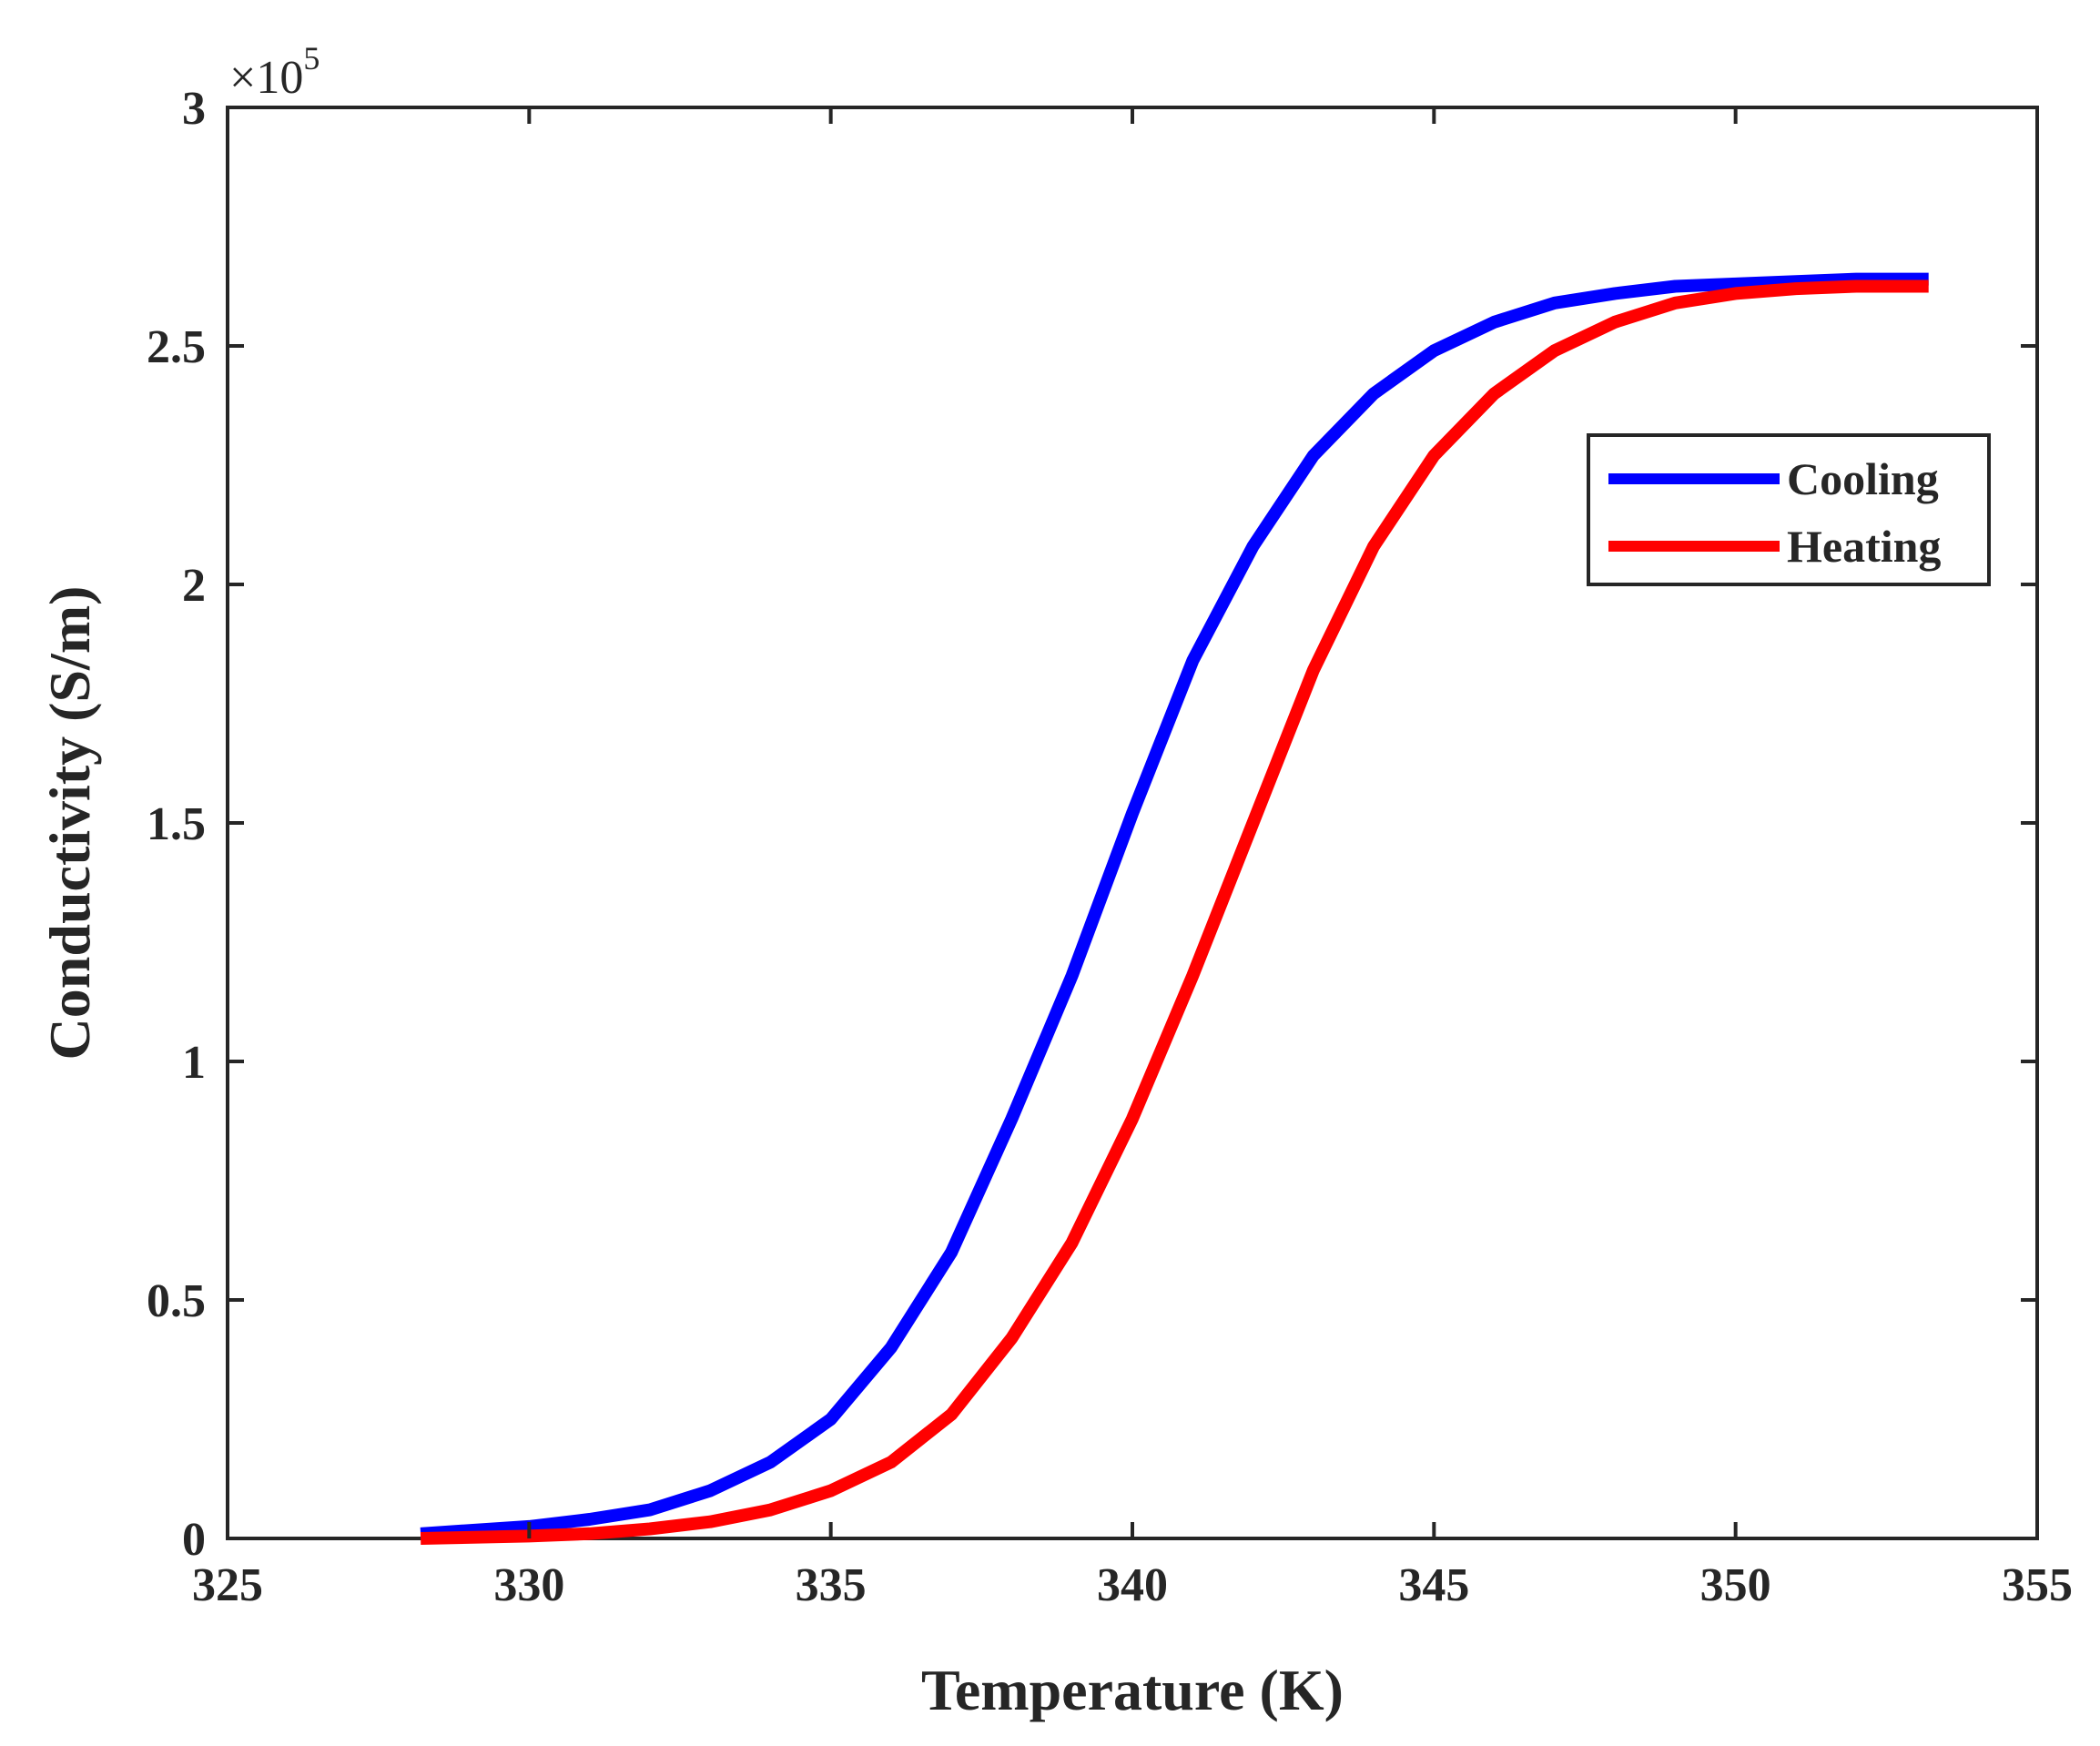  Describe the element at coordinates (194, 1540) in the screenshot. I see `y-tick-label: 0` at that location.